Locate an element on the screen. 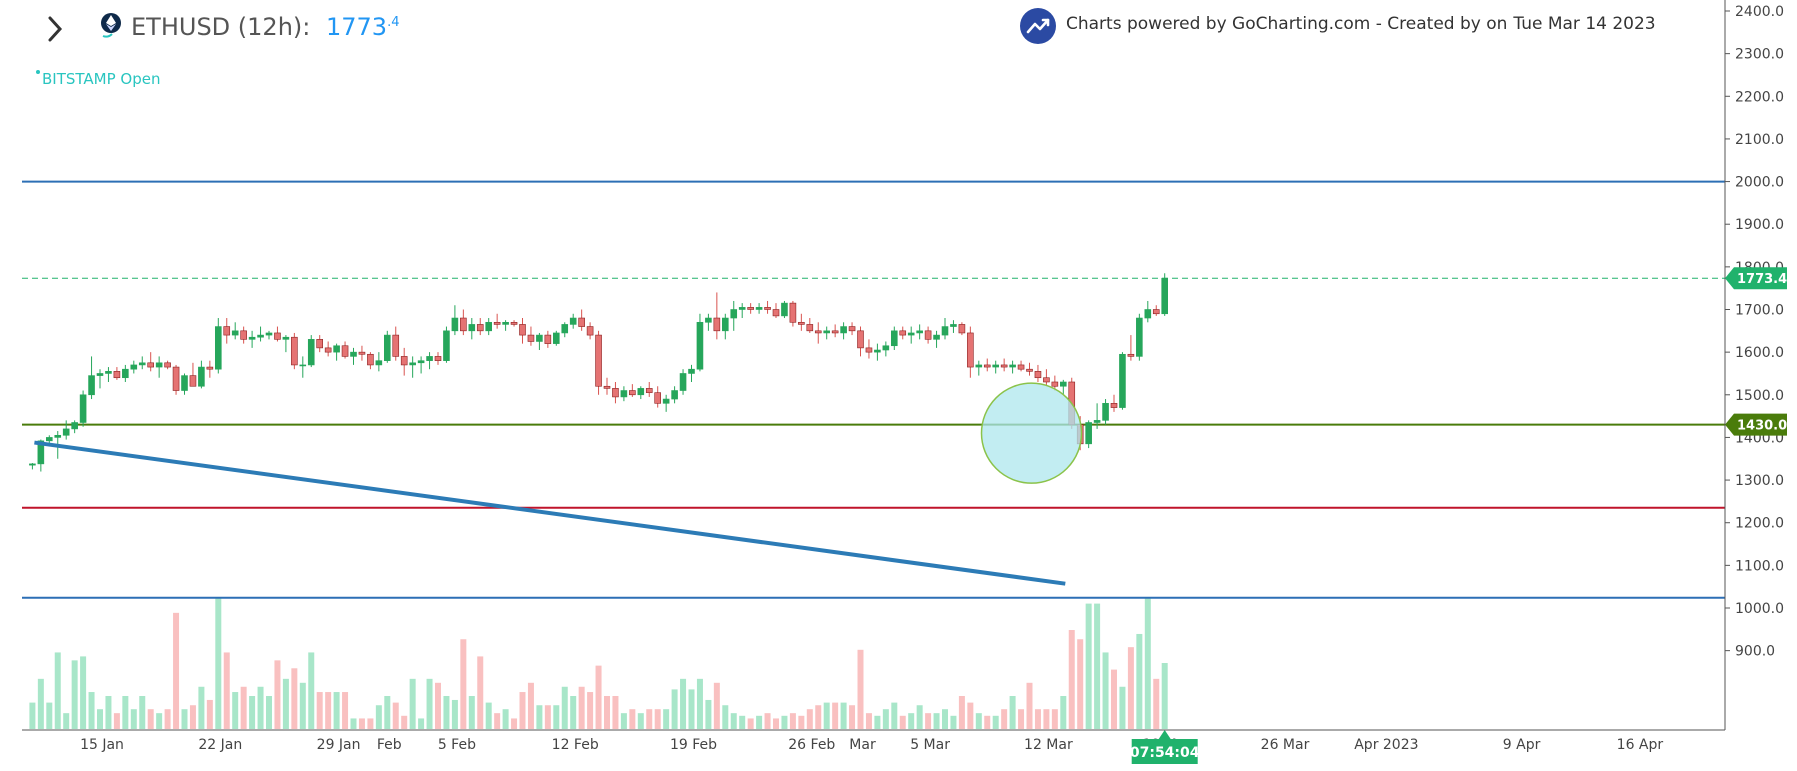 Image resolution: width=1797 pixels, height=771 pixels. y-tick-label: 2200.0 is located at coordinates (1759, 97).